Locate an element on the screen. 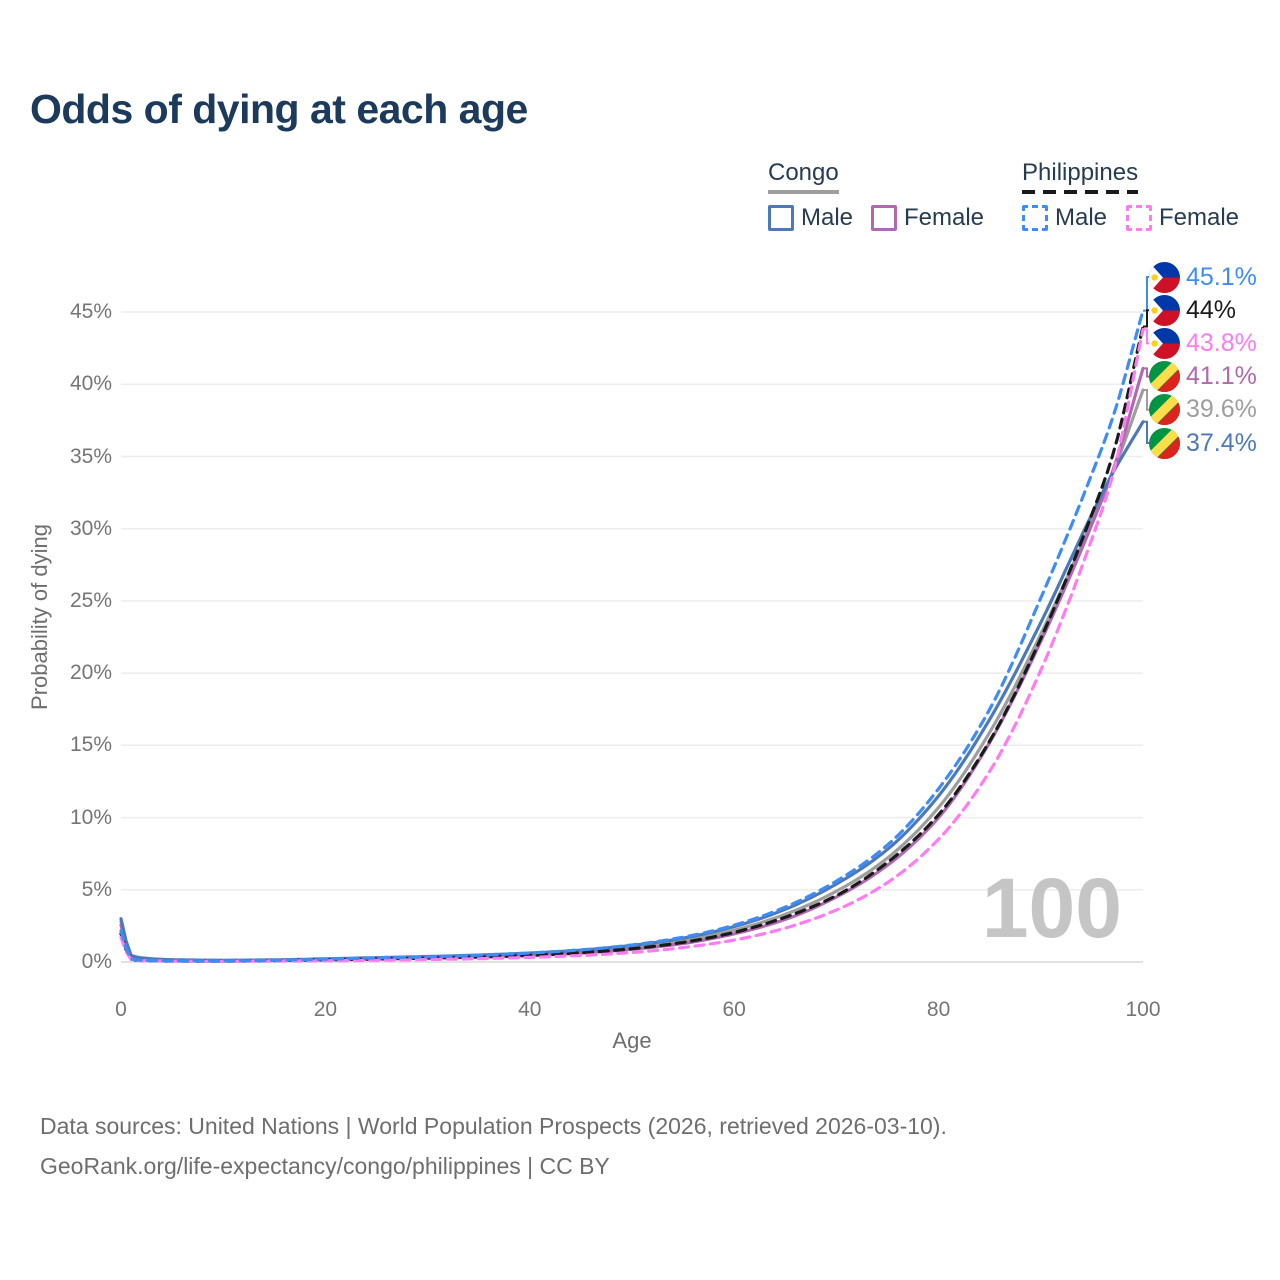 The width and height of the screenshot is (1280, 1280). y-tick-label: 25% is located at coordinates (90, 600).